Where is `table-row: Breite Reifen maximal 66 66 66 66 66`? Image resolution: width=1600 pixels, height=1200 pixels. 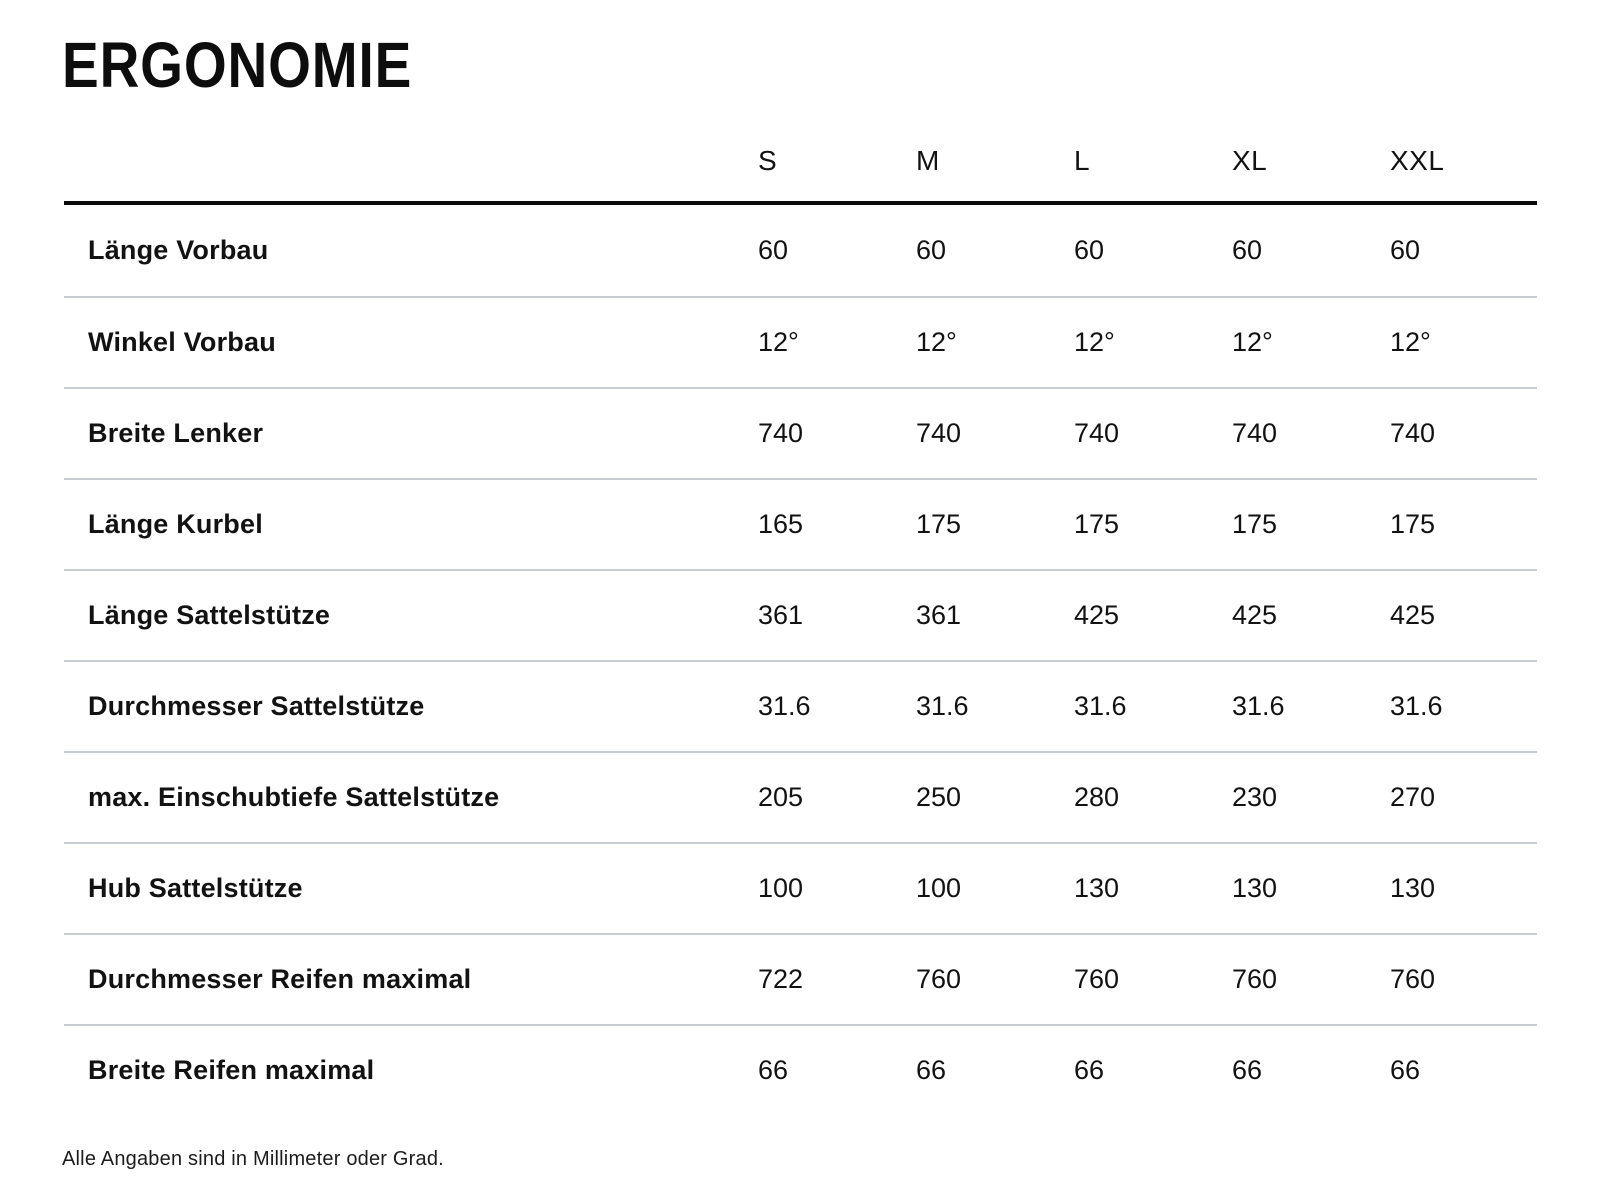
table-row: Breite Reifen maximal 66 66 66 66 66 is located at coordinates (800, 1069).